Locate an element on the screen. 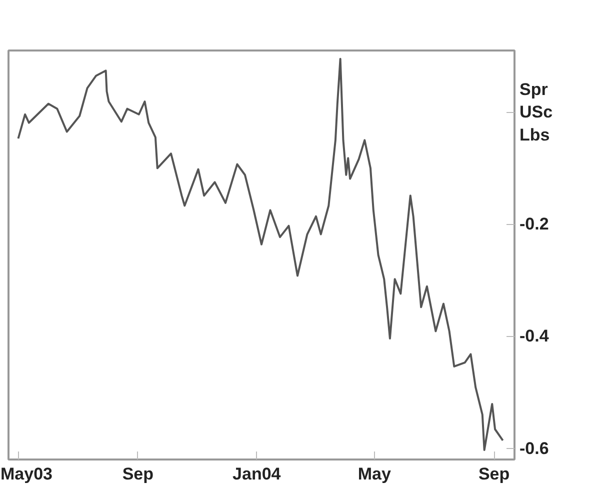  x-tick-label: May03 is located at coordinates (26, 474).